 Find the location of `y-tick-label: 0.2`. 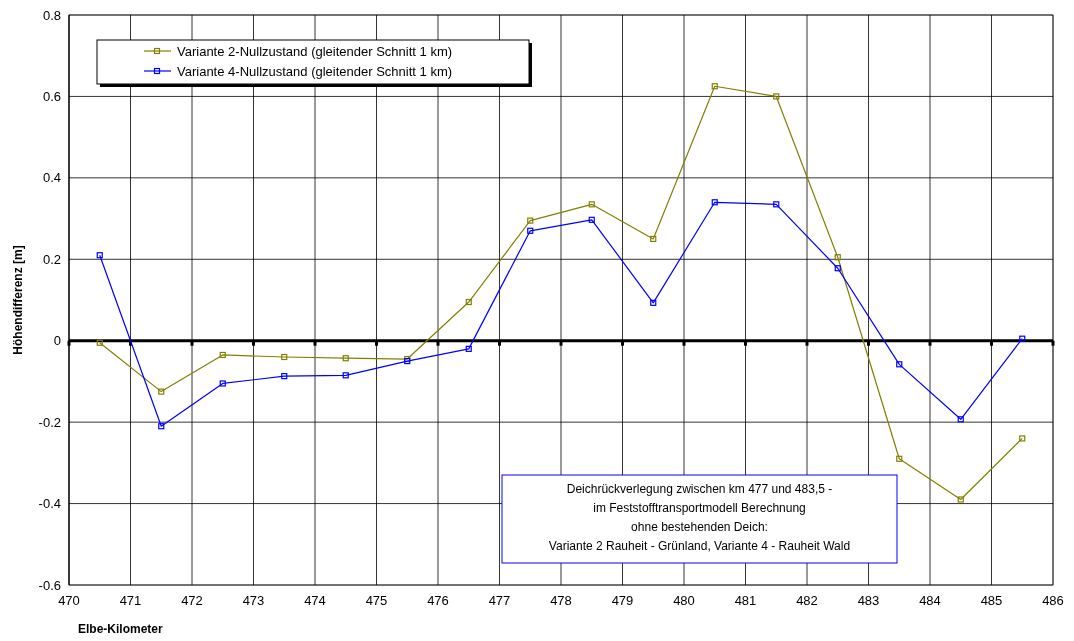

y-tick-label: 0.2 is located at coordinates (51, 259).